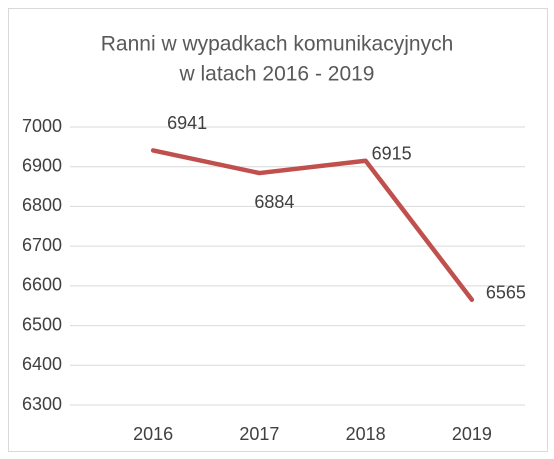 The image size is (554, 459). What do you see at coordinates (42, 165) in the screenshot?
I see `y-tick-label: 6900` at bounding box center [42, 165].